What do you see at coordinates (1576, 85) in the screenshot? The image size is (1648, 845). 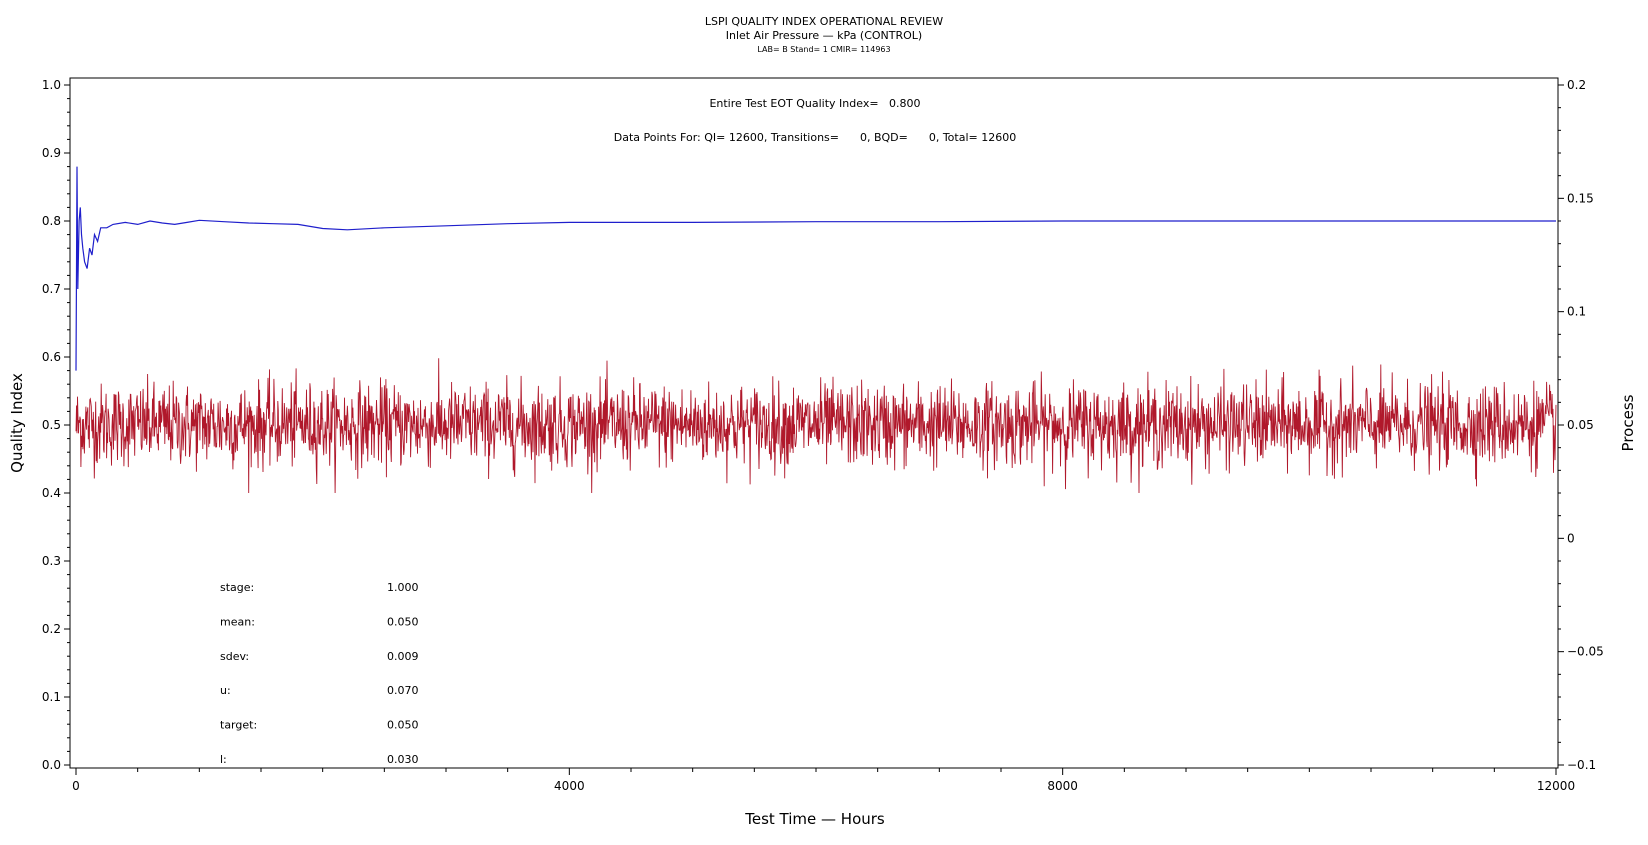 I see `y2-tick-label: 0.2` at bounding box center [1576, 85].